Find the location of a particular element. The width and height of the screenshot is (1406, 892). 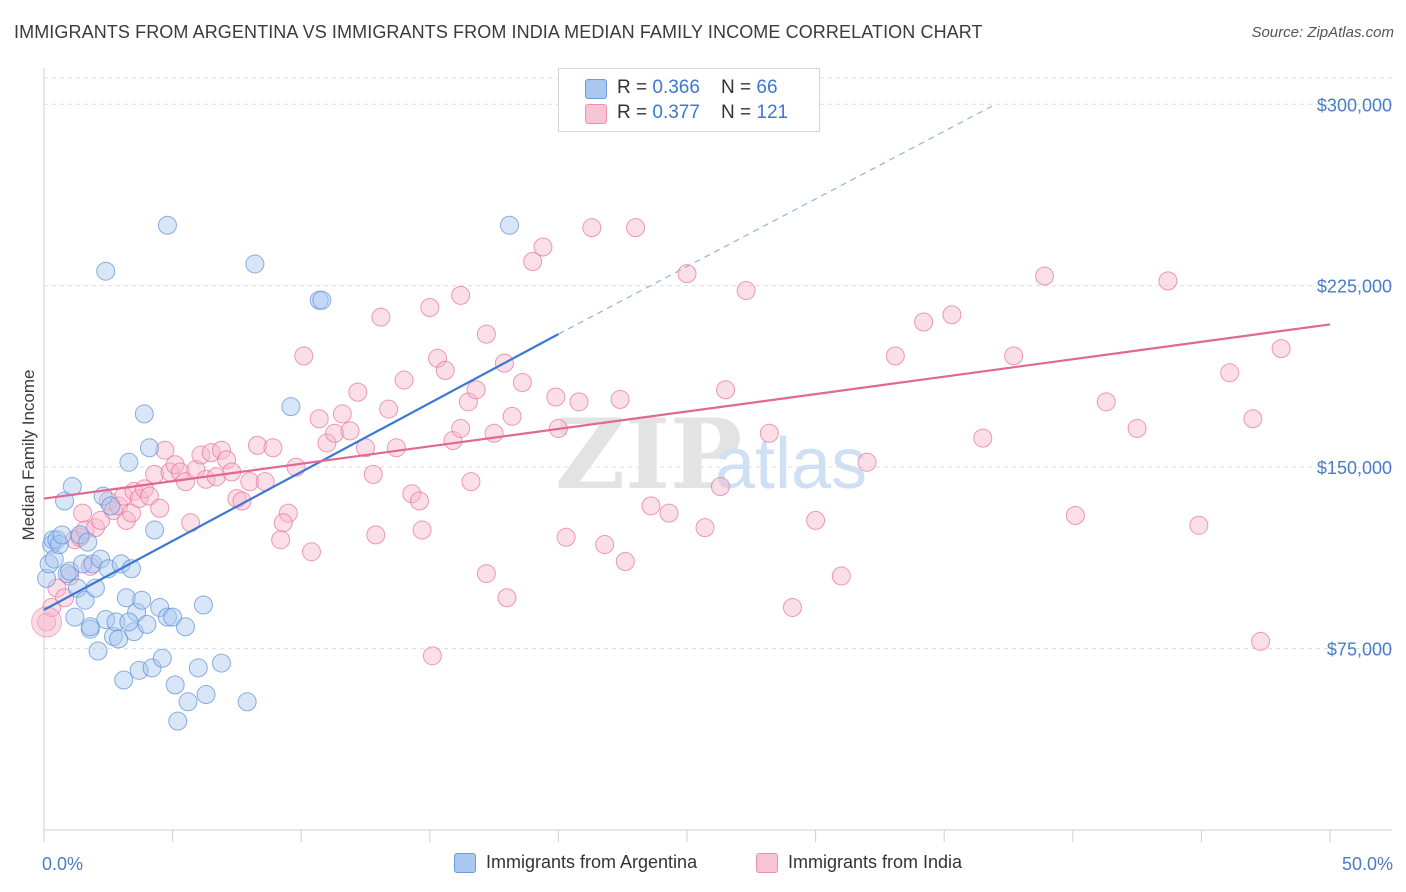

watermark-atlas: atlas is located at coordinates (791, 464).